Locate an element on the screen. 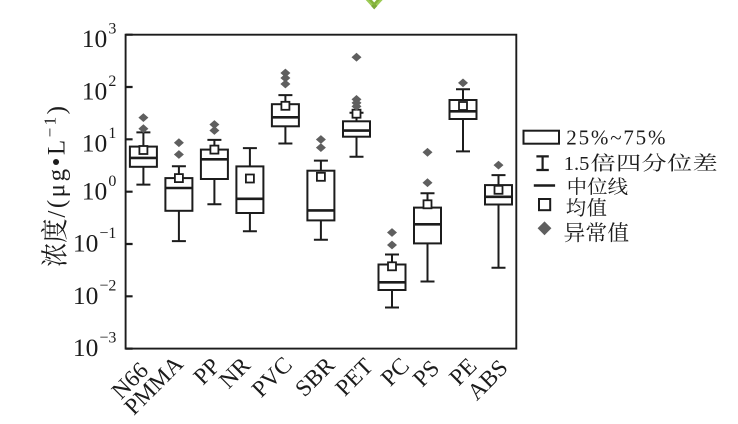 This screenshot has height=424, width=738. svg-text: −1 is located at coordinates (107, 233).